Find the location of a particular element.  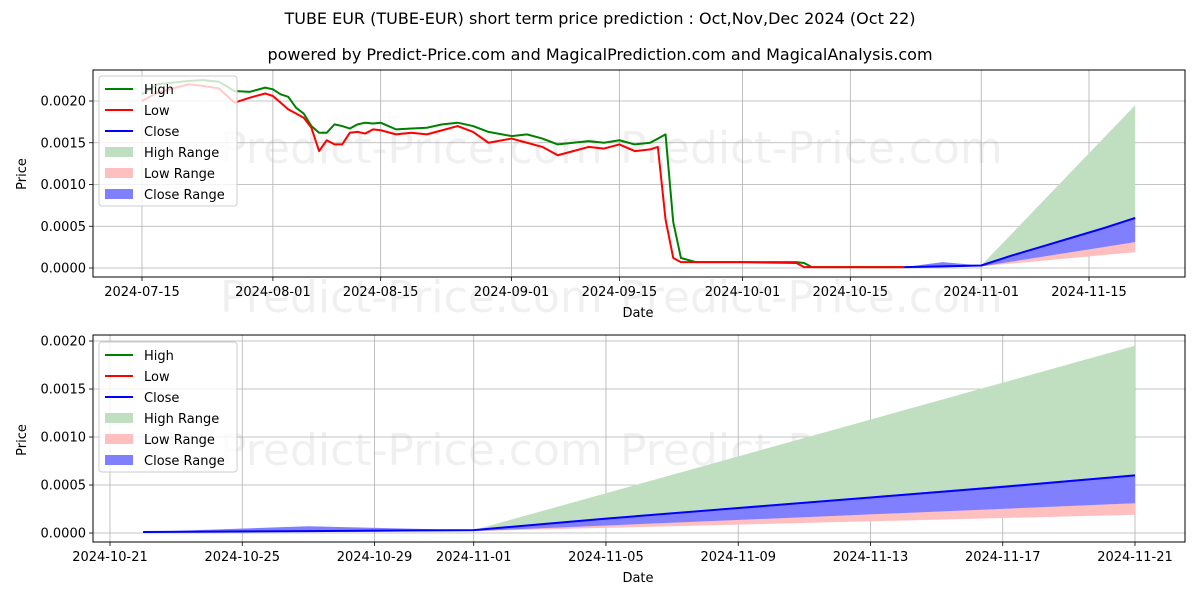

x-tick-label: 2024-11-21 is located at coordinates (1135, 557).